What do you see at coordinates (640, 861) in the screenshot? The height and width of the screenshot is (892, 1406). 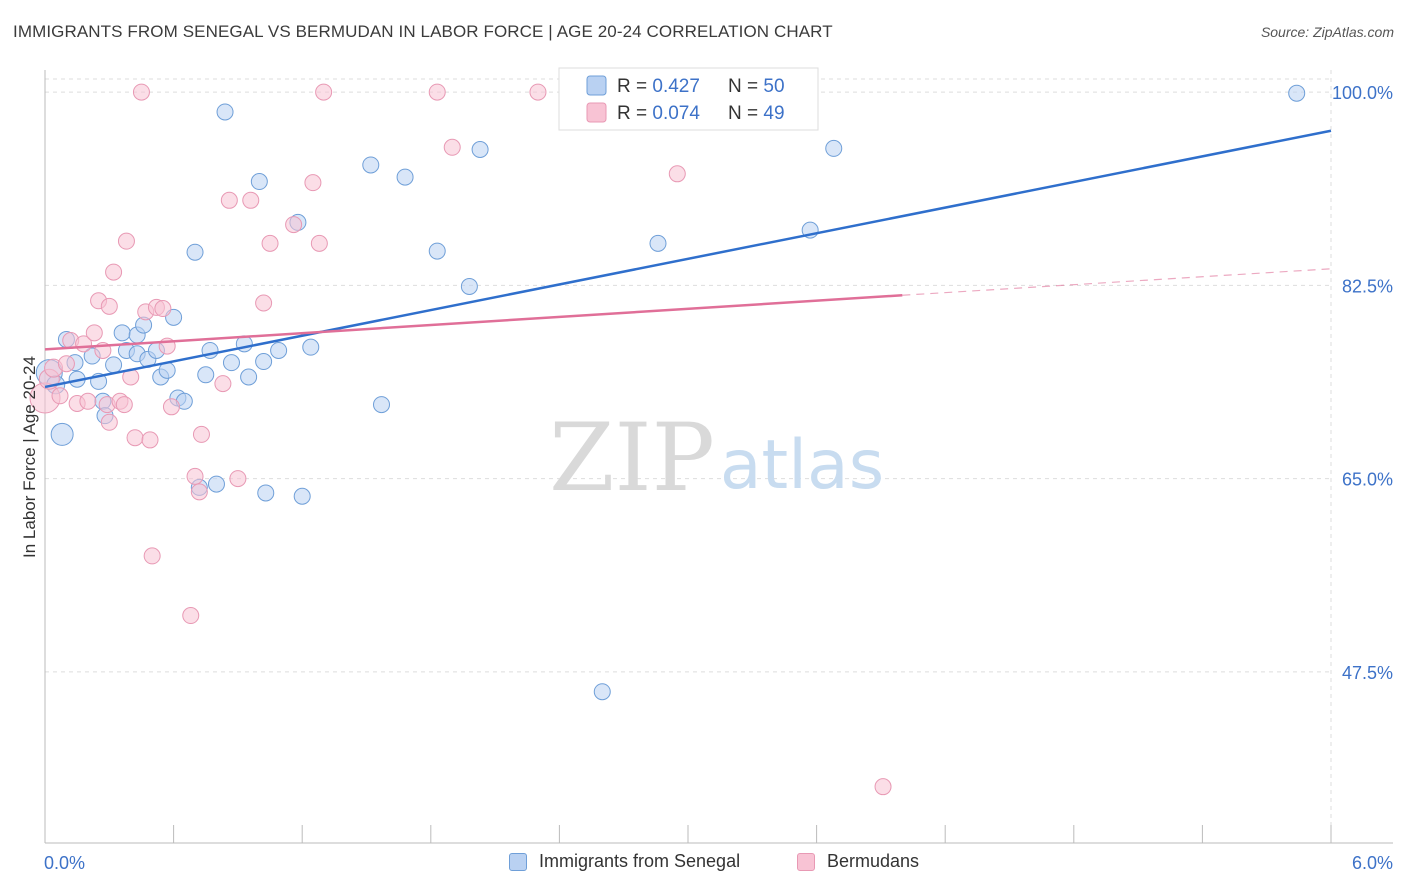 I see `legend-label-senegal: Immigrants from Senegal` at bounding box center [640, 861].